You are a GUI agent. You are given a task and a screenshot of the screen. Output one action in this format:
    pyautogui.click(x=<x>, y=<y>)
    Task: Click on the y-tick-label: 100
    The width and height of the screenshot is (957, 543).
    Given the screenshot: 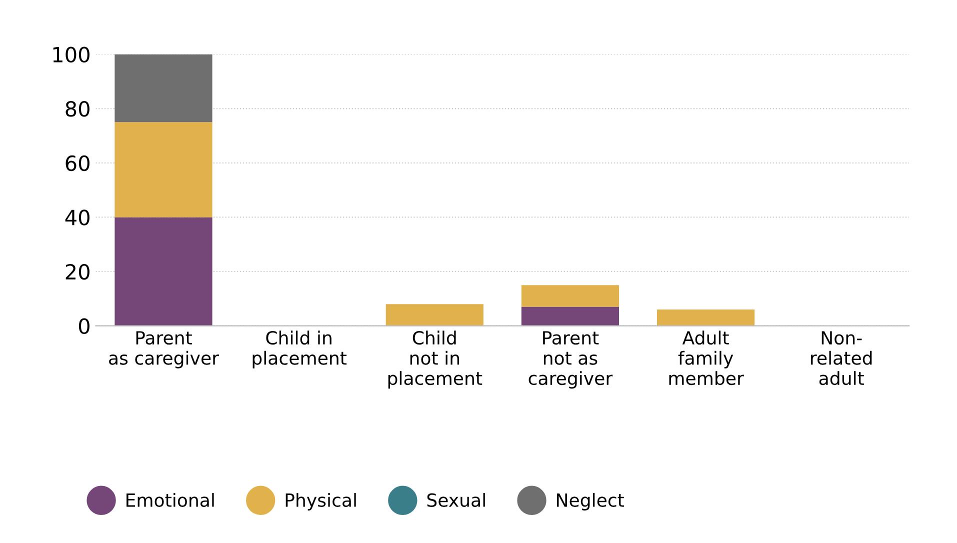 What is the action you would take?
    pyautogui.click(x=71, y=54)
    